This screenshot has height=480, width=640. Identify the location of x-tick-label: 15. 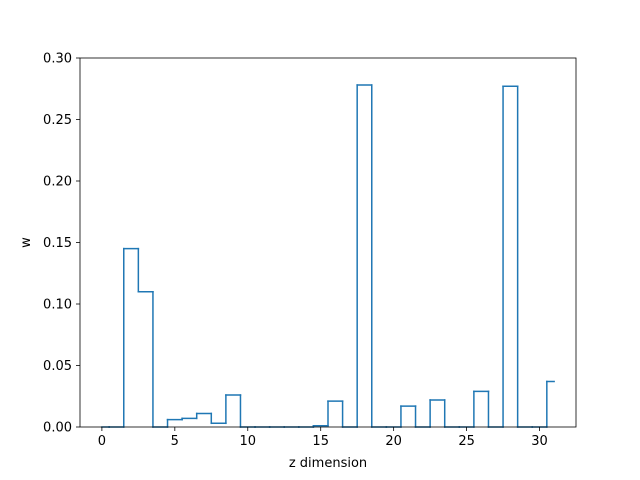
(320, 441).